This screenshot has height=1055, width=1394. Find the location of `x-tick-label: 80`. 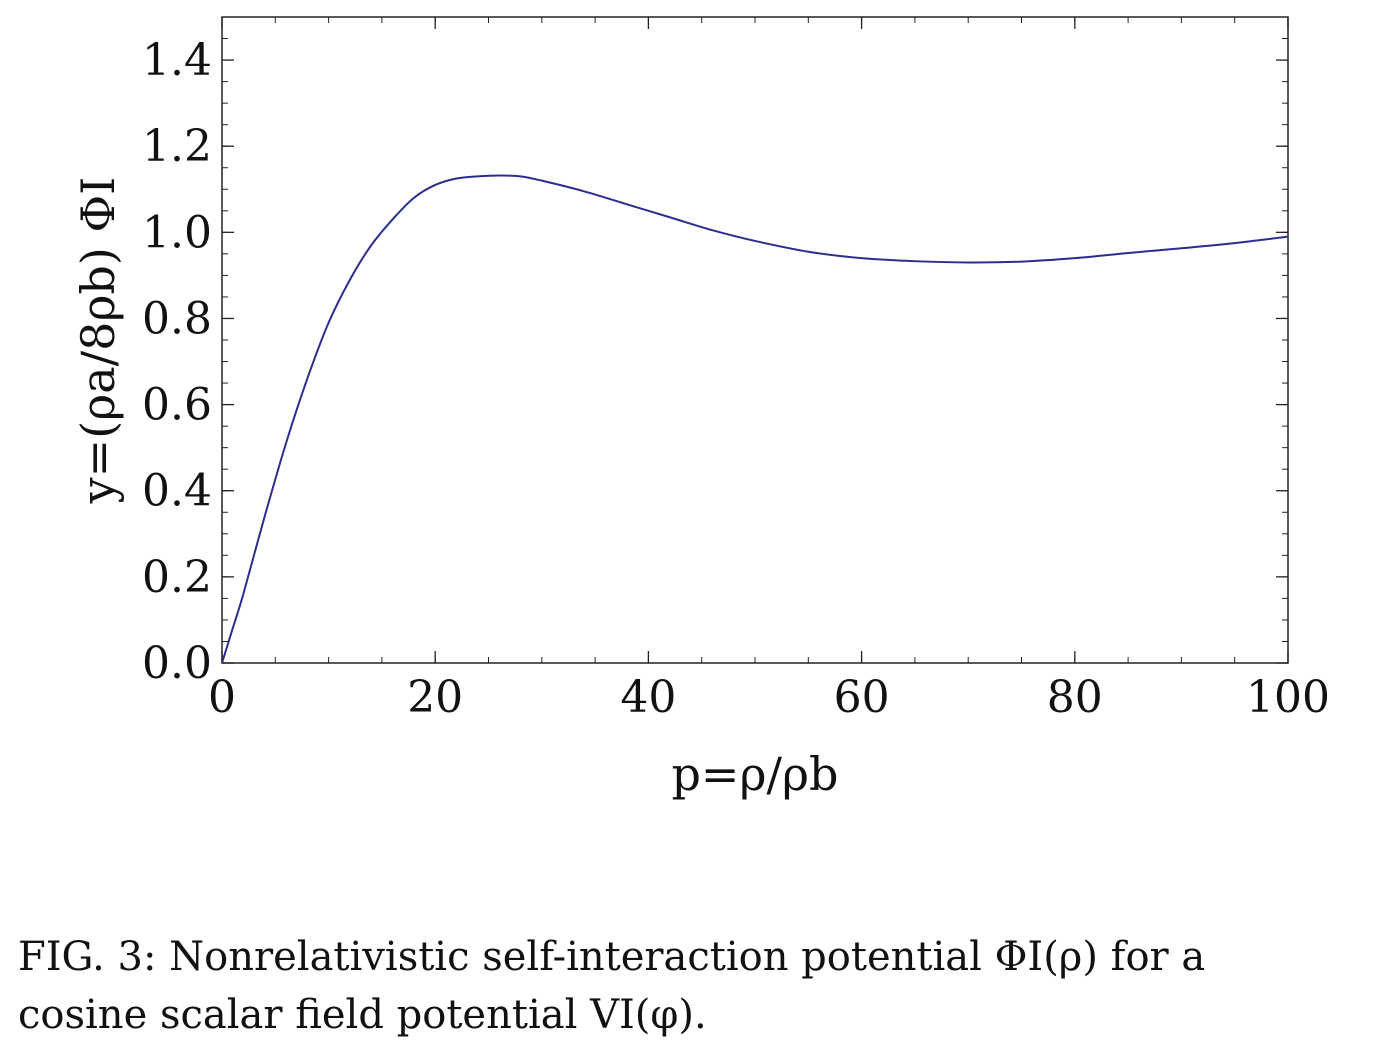

x-tick-label: 80 is located at coordinates (1075, 697).